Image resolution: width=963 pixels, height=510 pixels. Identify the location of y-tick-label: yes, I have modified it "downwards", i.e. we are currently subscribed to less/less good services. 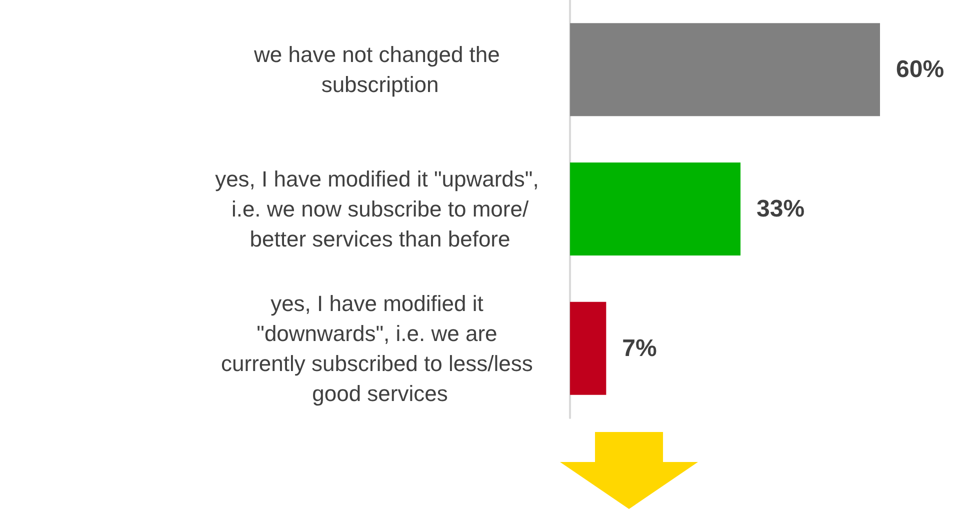
(380, 348).